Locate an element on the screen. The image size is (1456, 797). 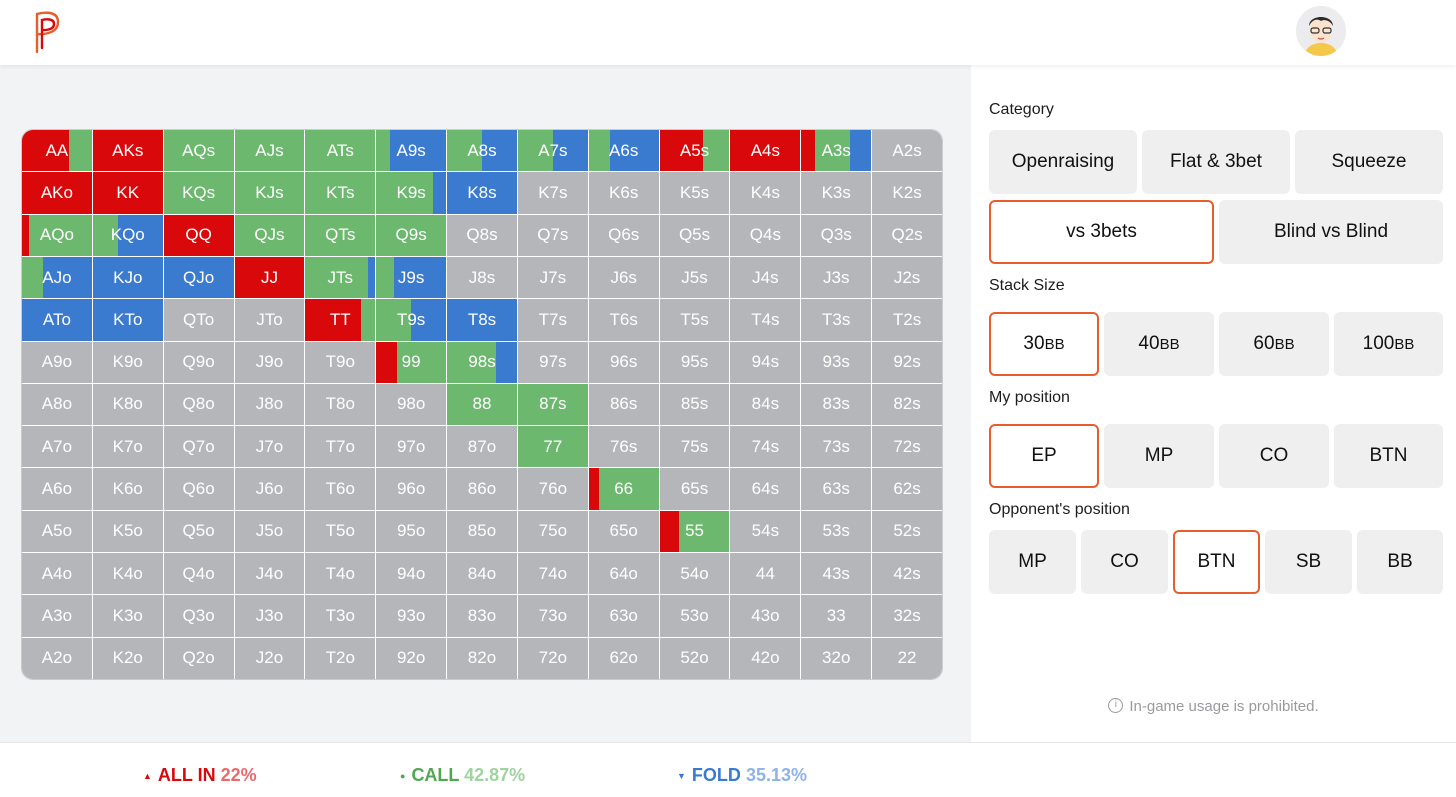
category-blind-vs-blind: Blind vs Blind is located at coordinates (1331, 232).